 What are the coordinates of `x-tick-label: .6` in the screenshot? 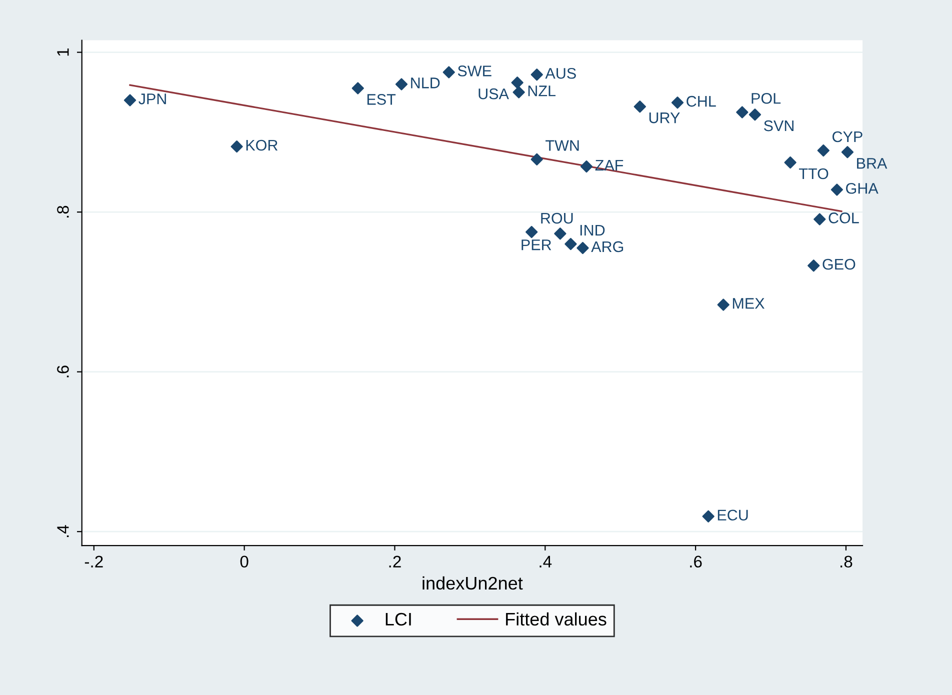 It's located at (696, 562).